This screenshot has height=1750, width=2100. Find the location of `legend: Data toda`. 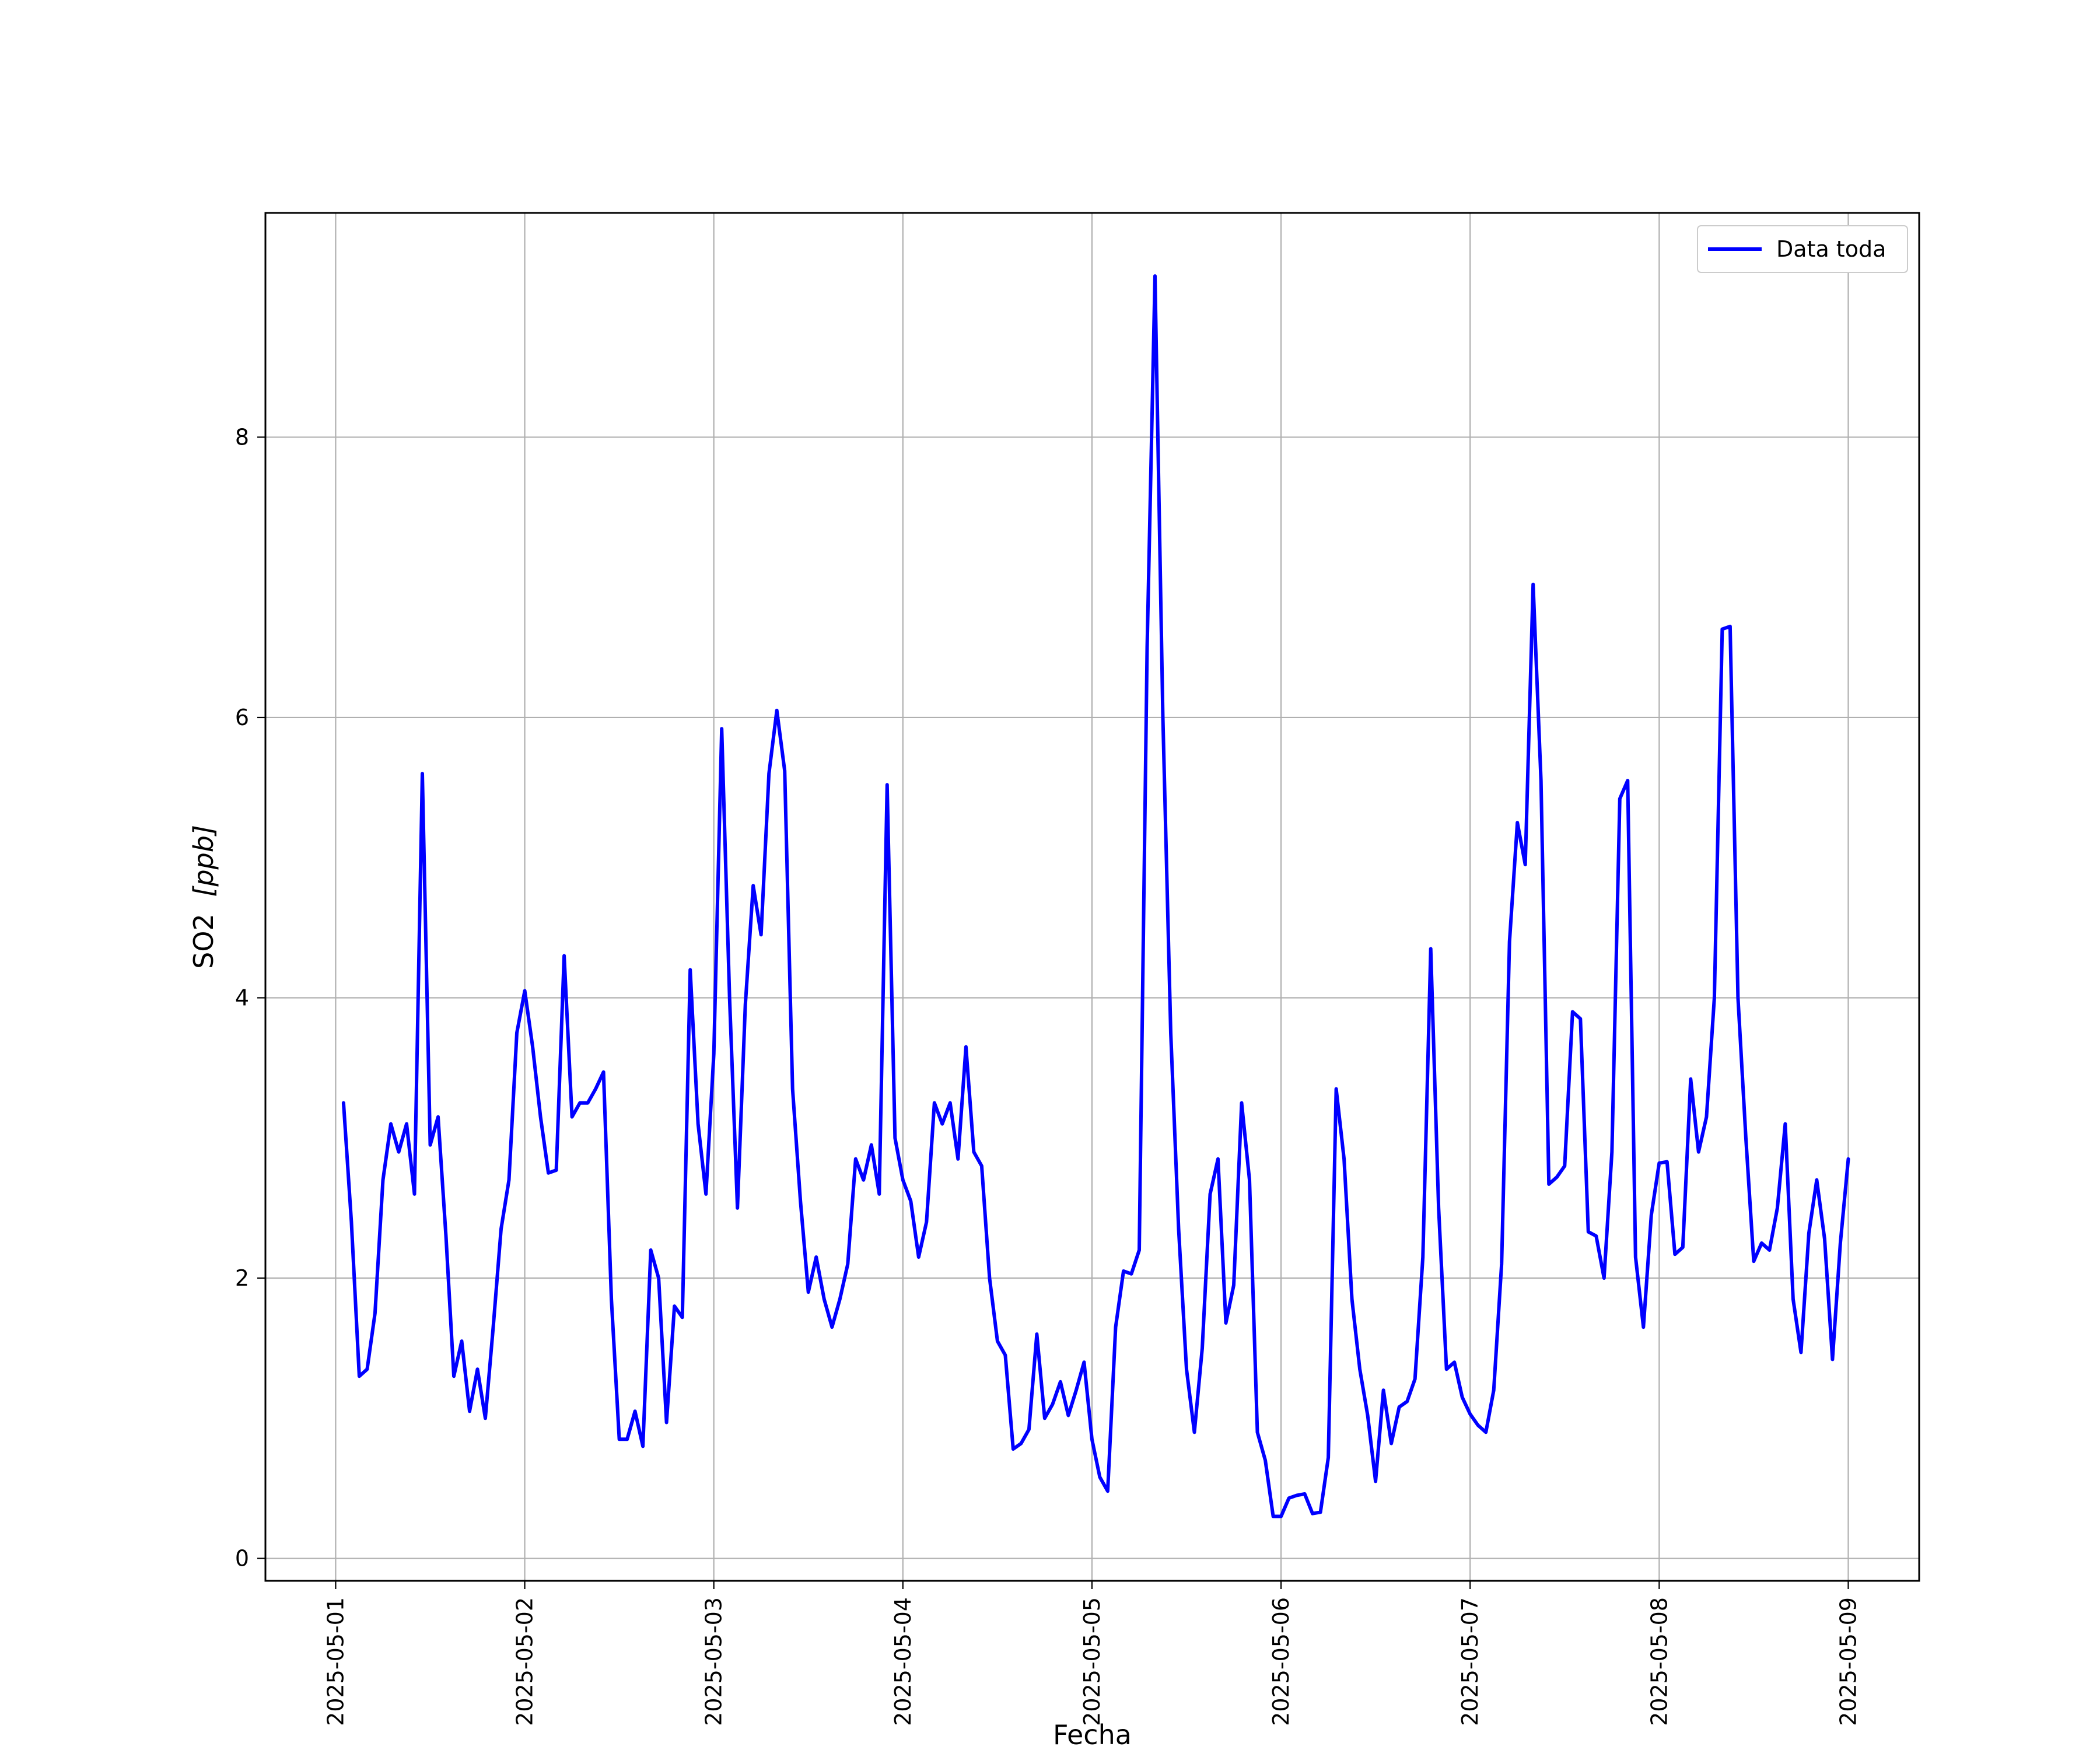

legend: Data toda is located at coordinates (1803, 249).